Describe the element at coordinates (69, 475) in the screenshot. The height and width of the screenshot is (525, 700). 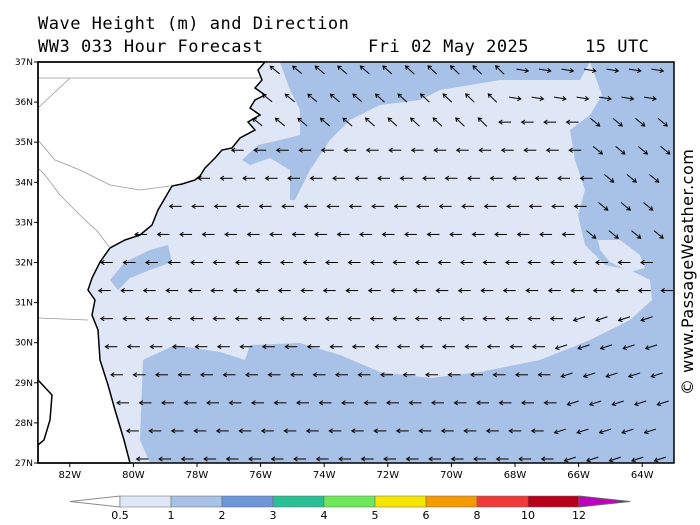
I see `lon-label: 82W` at that location.